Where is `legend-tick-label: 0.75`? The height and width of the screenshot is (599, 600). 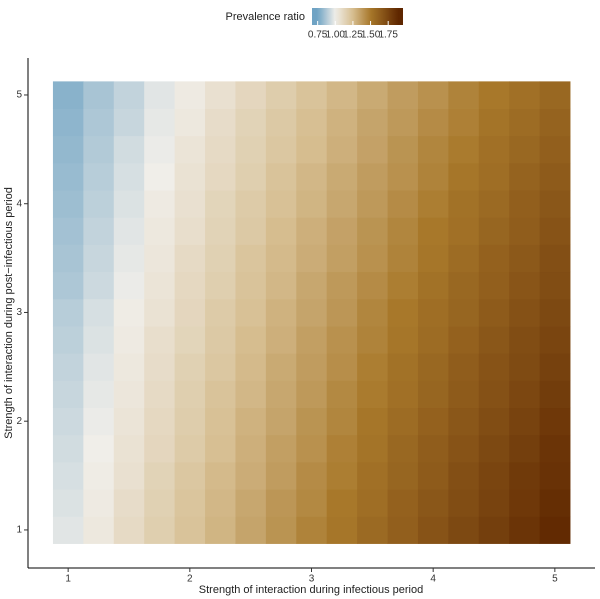
legend-tick-label: 0.75 is located at coordinates (318, 35).